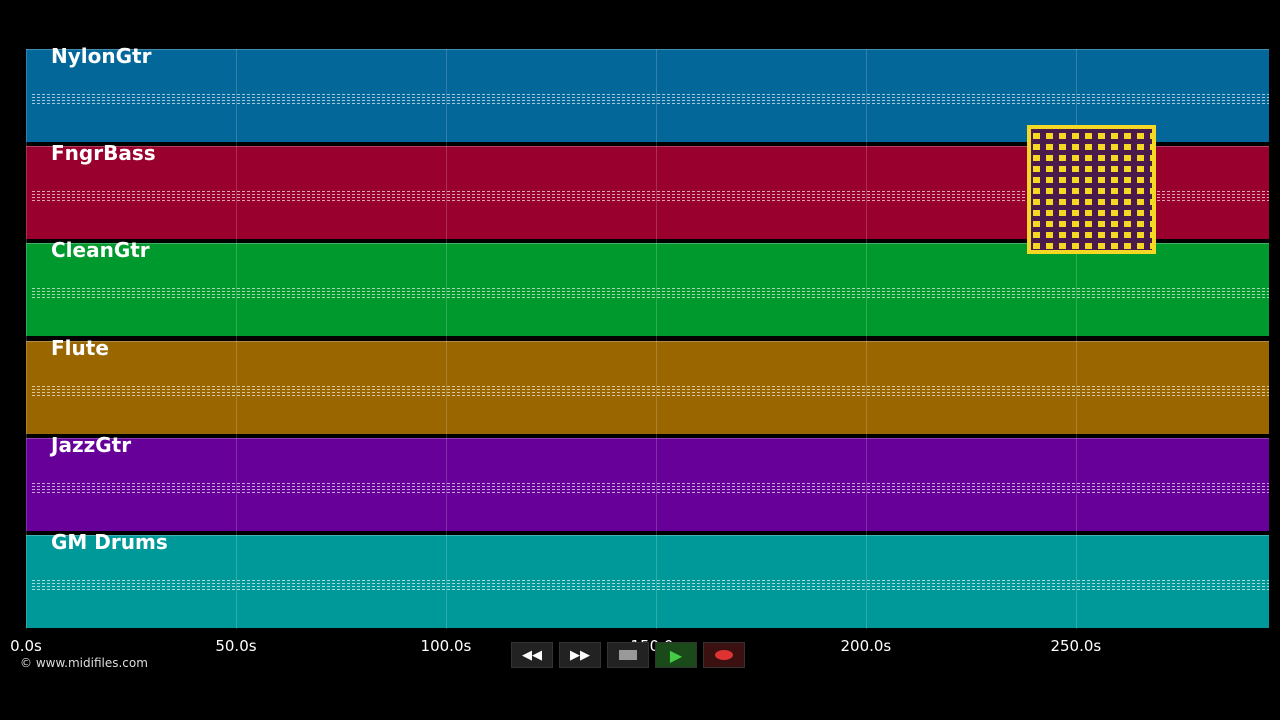  What do you see at coordinates (1091, 189) in the screenshot?
I see `qr-code` at bounding box center [1091, 189].